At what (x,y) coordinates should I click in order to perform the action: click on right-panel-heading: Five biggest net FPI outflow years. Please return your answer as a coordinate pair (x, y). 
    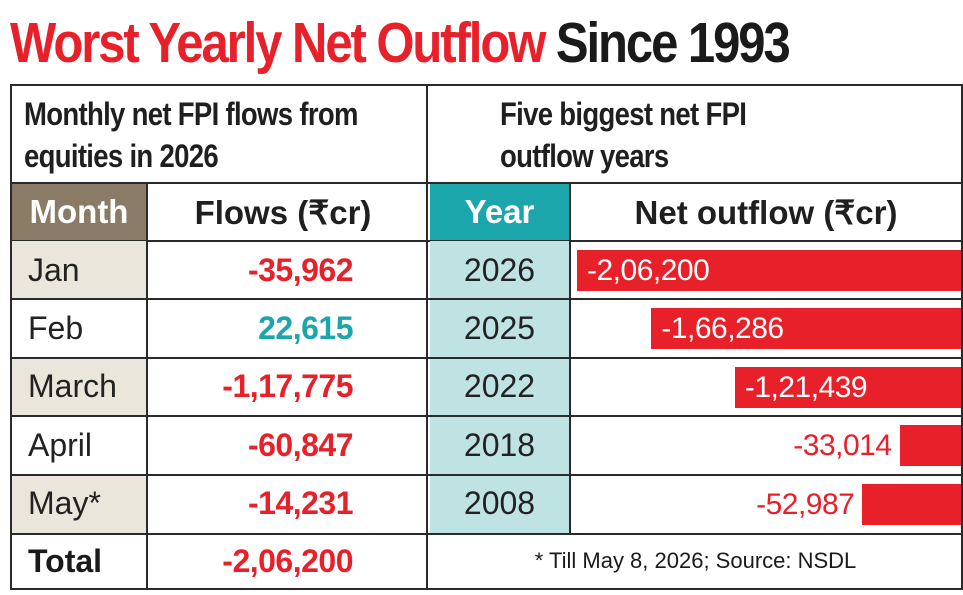
    Looking at the image, I should click on (623, 135).